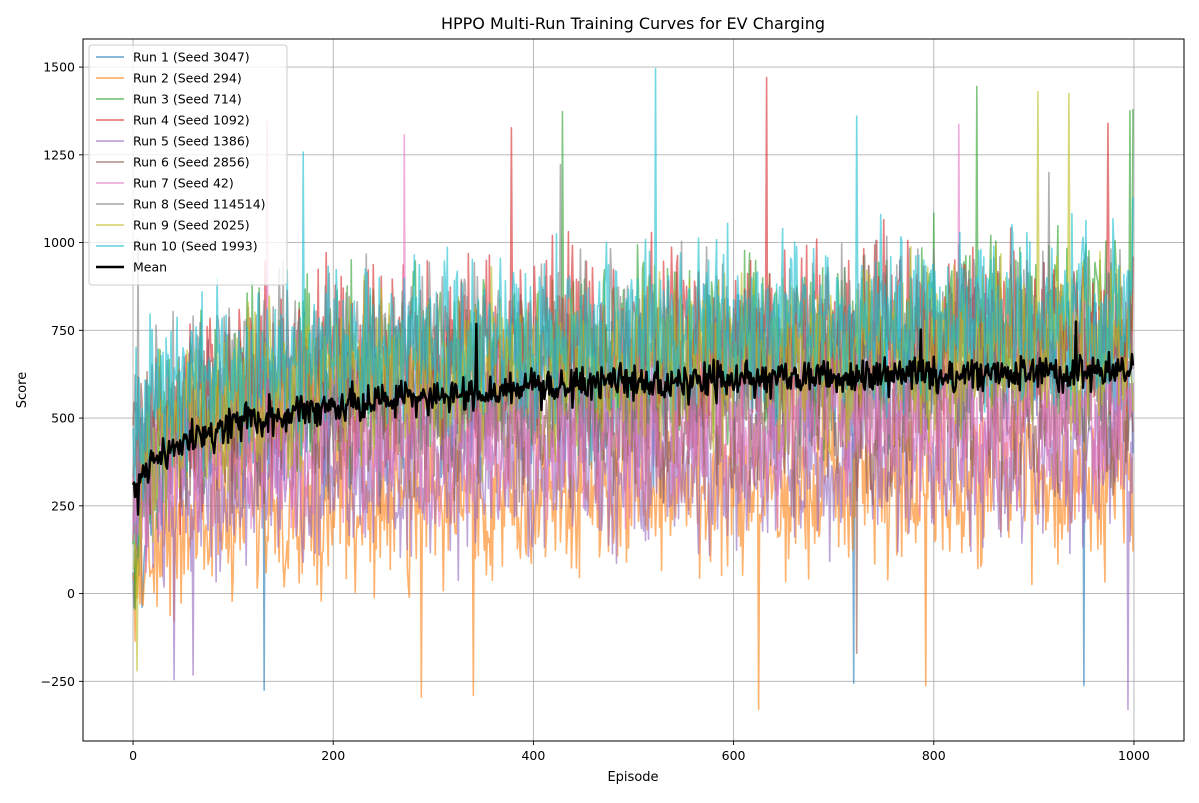 The height and width of the screenshot is (803, 1199). What do you see at coordinates (632, 777) in the screenshot?
I see `x-axis-label: Episode` at bounding box center [632, 777].